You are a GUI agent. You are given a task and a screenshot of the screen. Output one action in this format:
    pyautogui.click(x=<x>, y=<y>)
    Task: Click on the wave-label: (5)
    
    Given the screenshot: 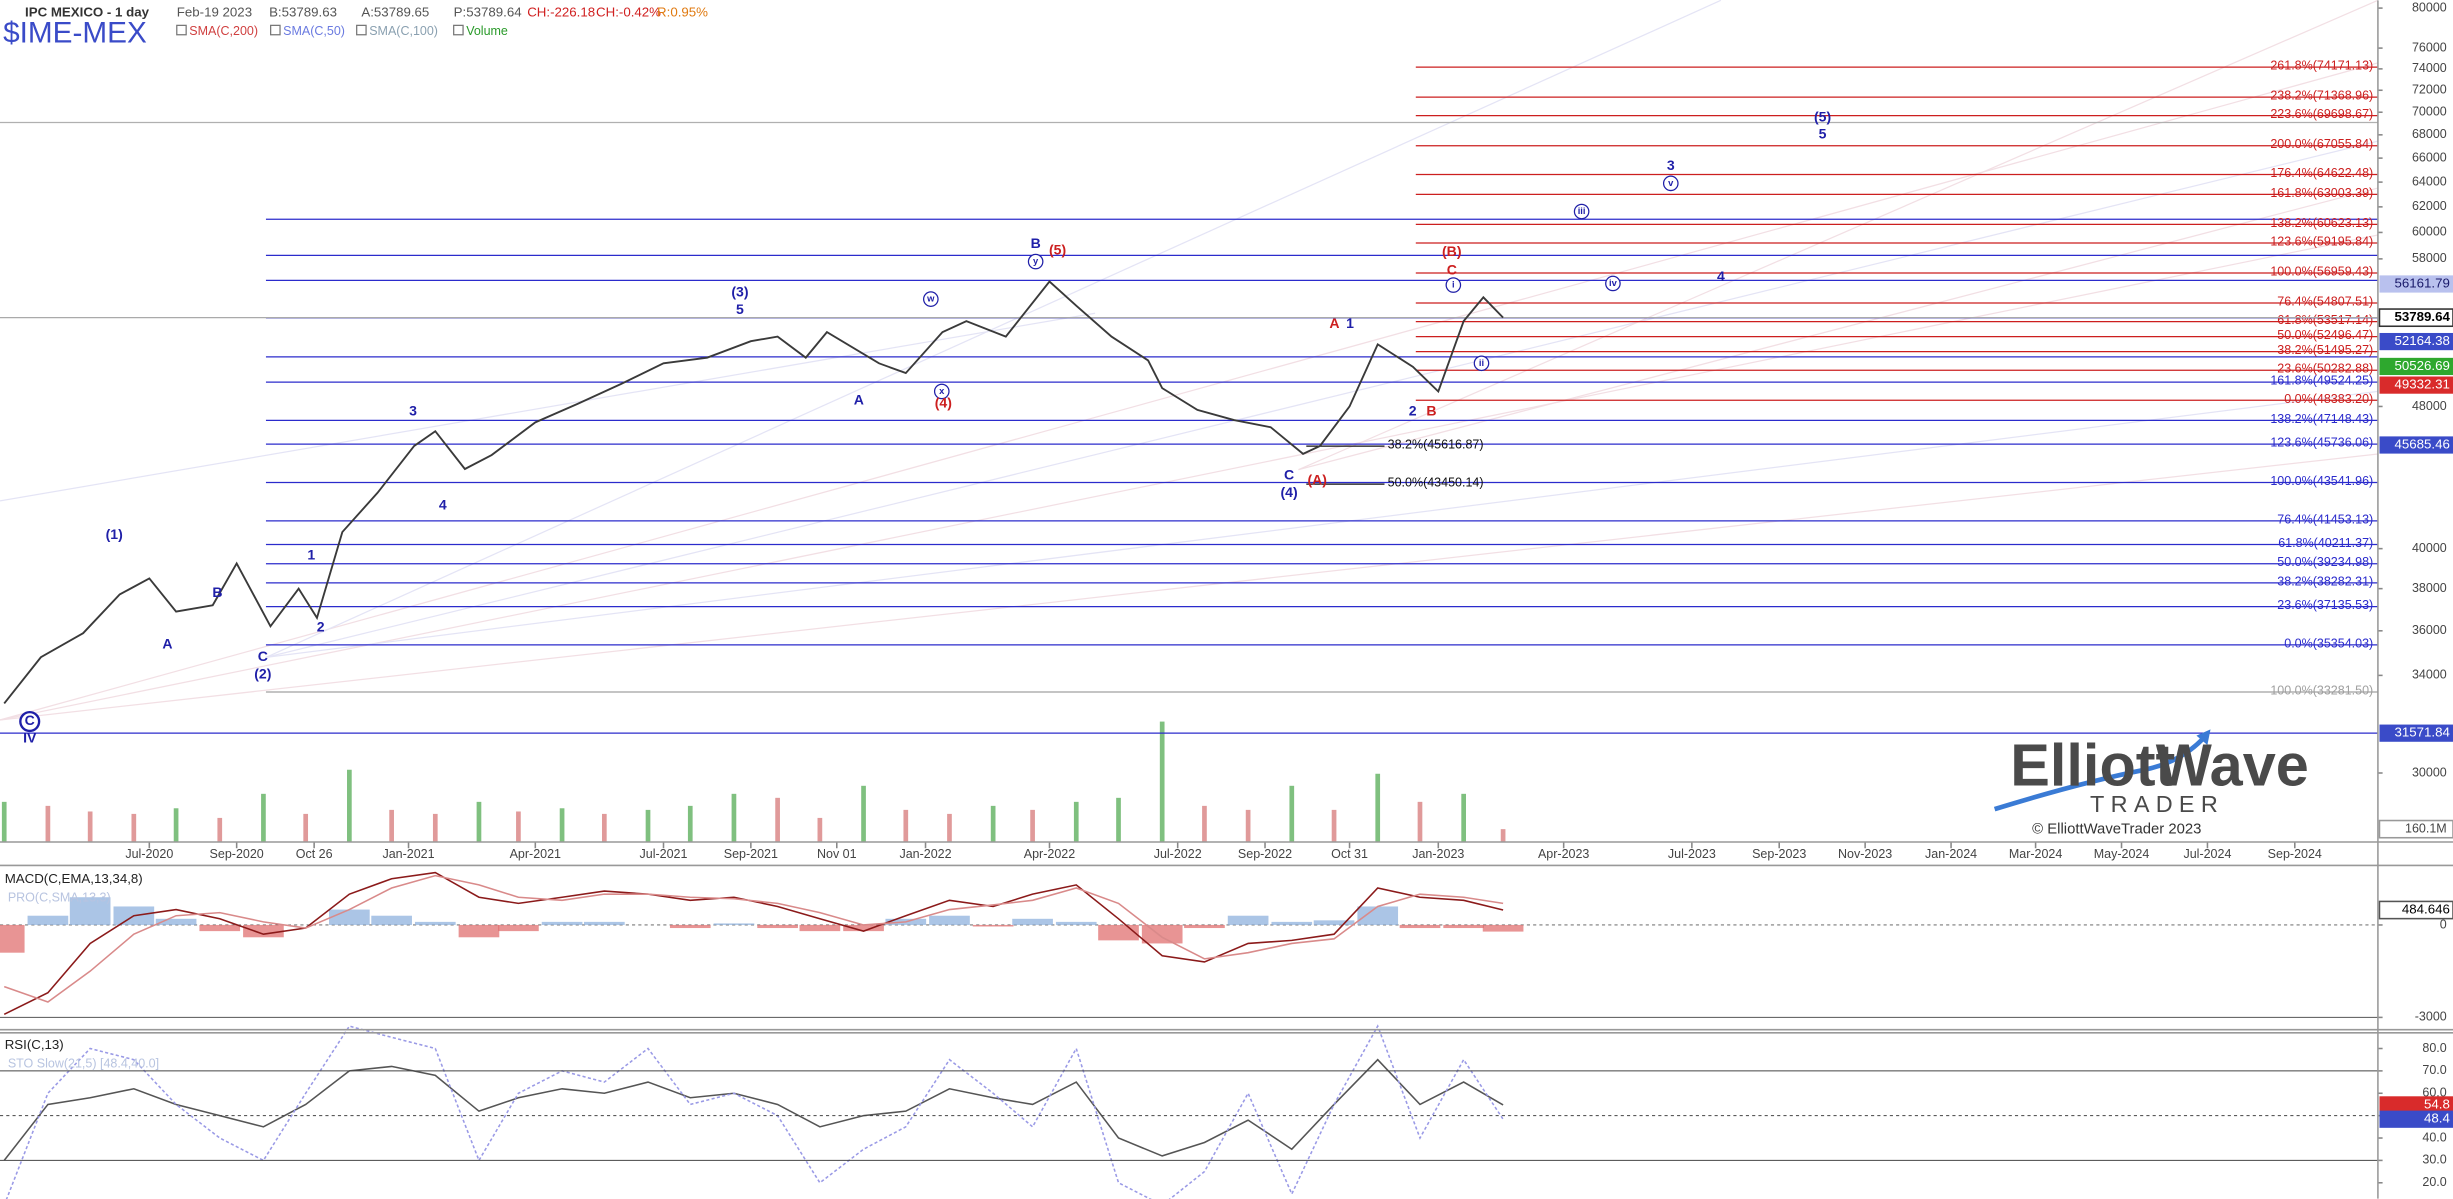 What is the action you would take?
    pyautogui.click(x=1057, y=249)
    